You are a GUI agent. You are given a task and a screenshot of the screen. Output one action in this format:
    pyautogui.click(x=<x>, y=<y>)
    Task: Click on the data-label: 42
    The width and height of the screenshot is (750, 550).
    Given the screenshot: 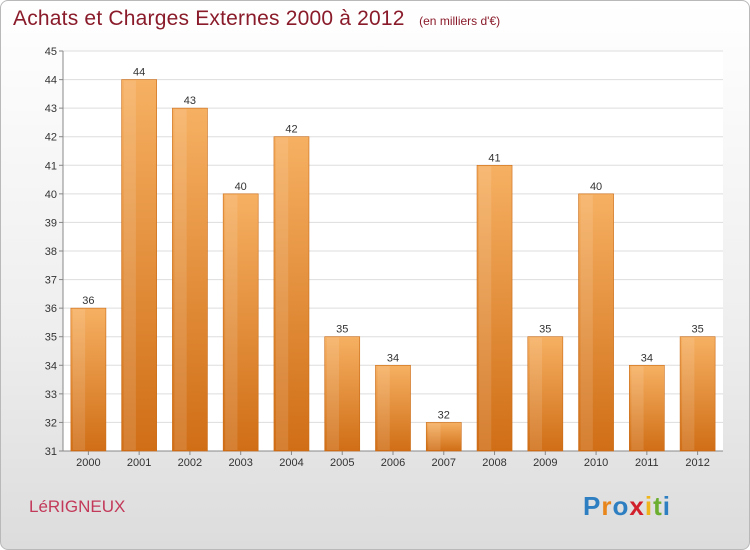 What is the action you would take?
    pyautogui.click(x=291, y=130)
    